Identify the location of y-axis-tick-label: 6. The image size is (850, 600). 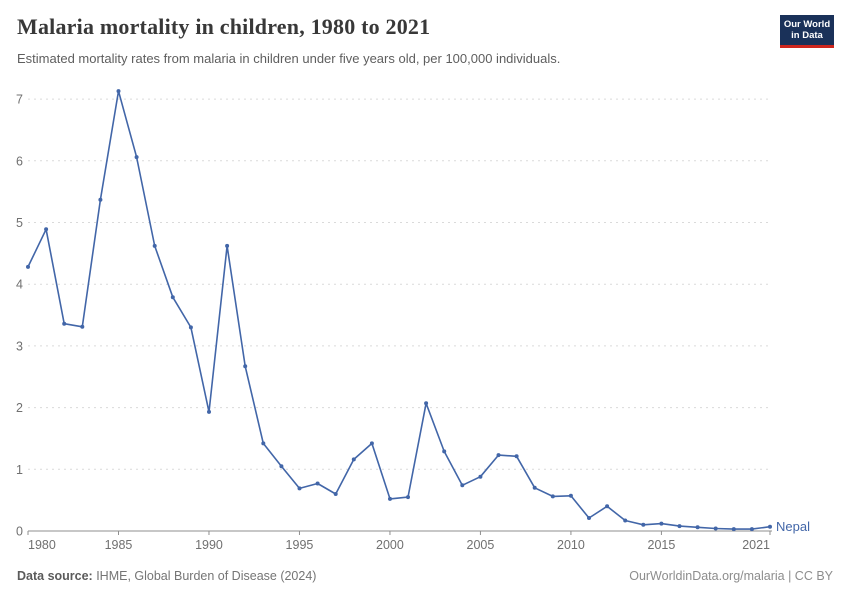
(19, 161).